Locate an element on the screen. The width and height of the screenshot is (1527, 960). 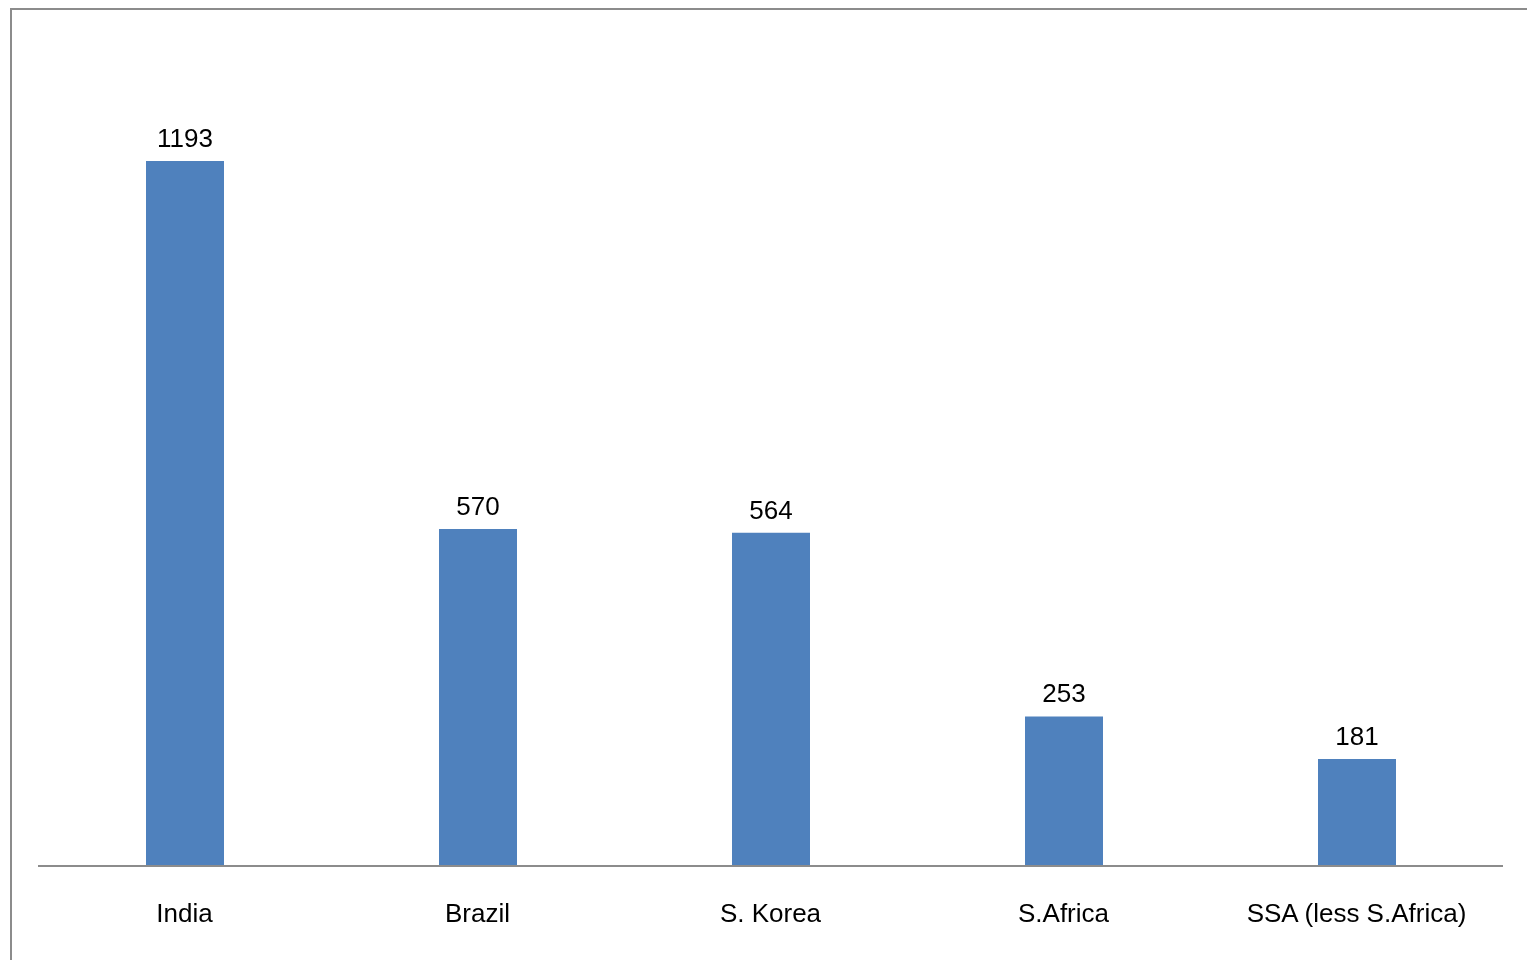
x-tick-label: S.Africa is located at coordinates (1063, 913).